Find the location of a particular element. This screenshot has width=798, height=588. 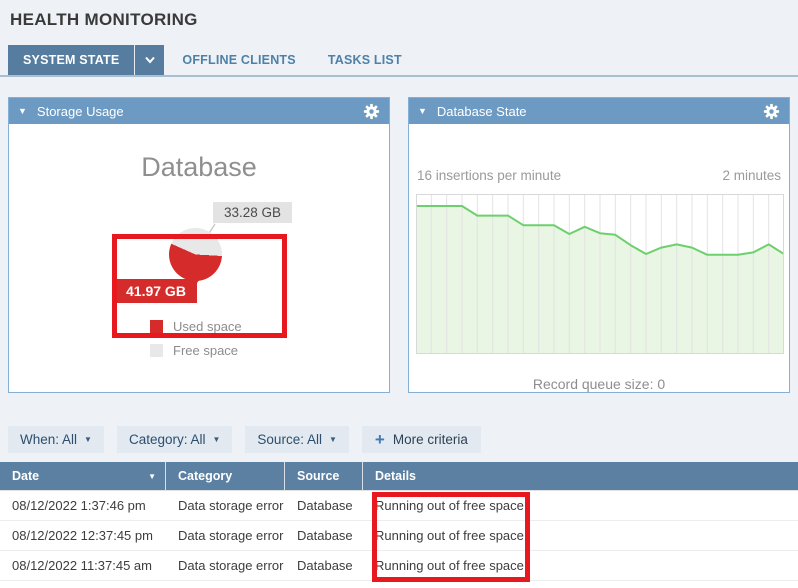

database-state-panel-header: ▼ Database State is located at coordinates (599, 111).